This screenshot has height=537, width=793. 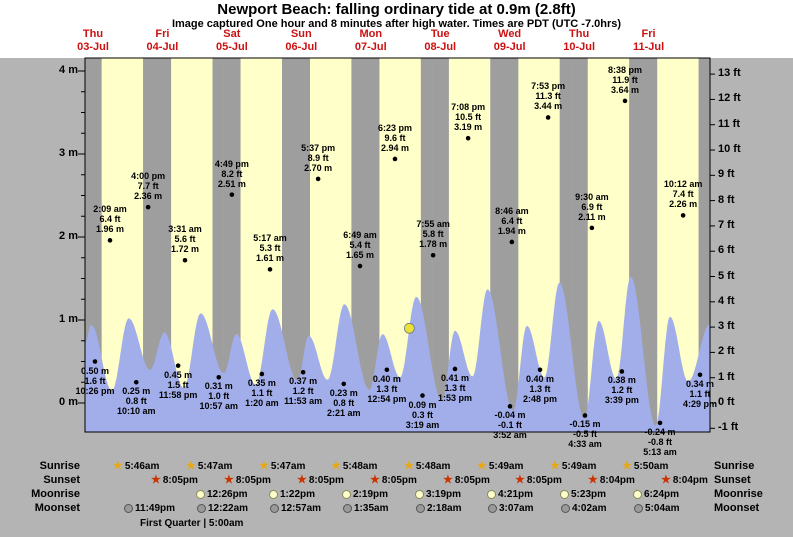 What do you see at coordinates (303, 391) in the screenshot?
I see `low-tide-label: 0.37 m 1.2 ft 11:53 am` at bounding box center [303, 391].